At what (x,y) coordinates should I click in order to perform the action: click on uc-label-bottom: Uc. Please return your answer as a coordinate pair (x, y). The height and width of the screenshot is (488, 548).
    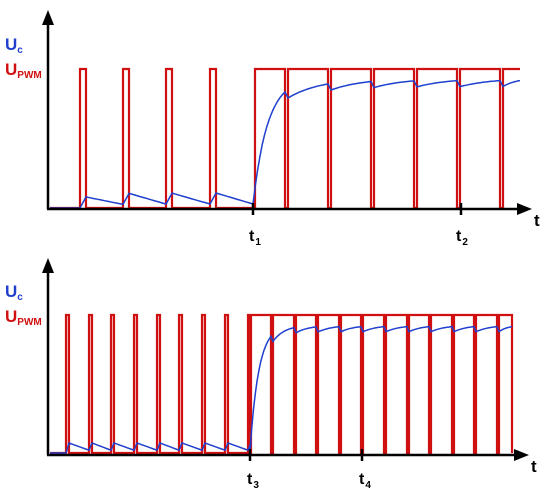
    Looking at the image, I should click on (14, 292).